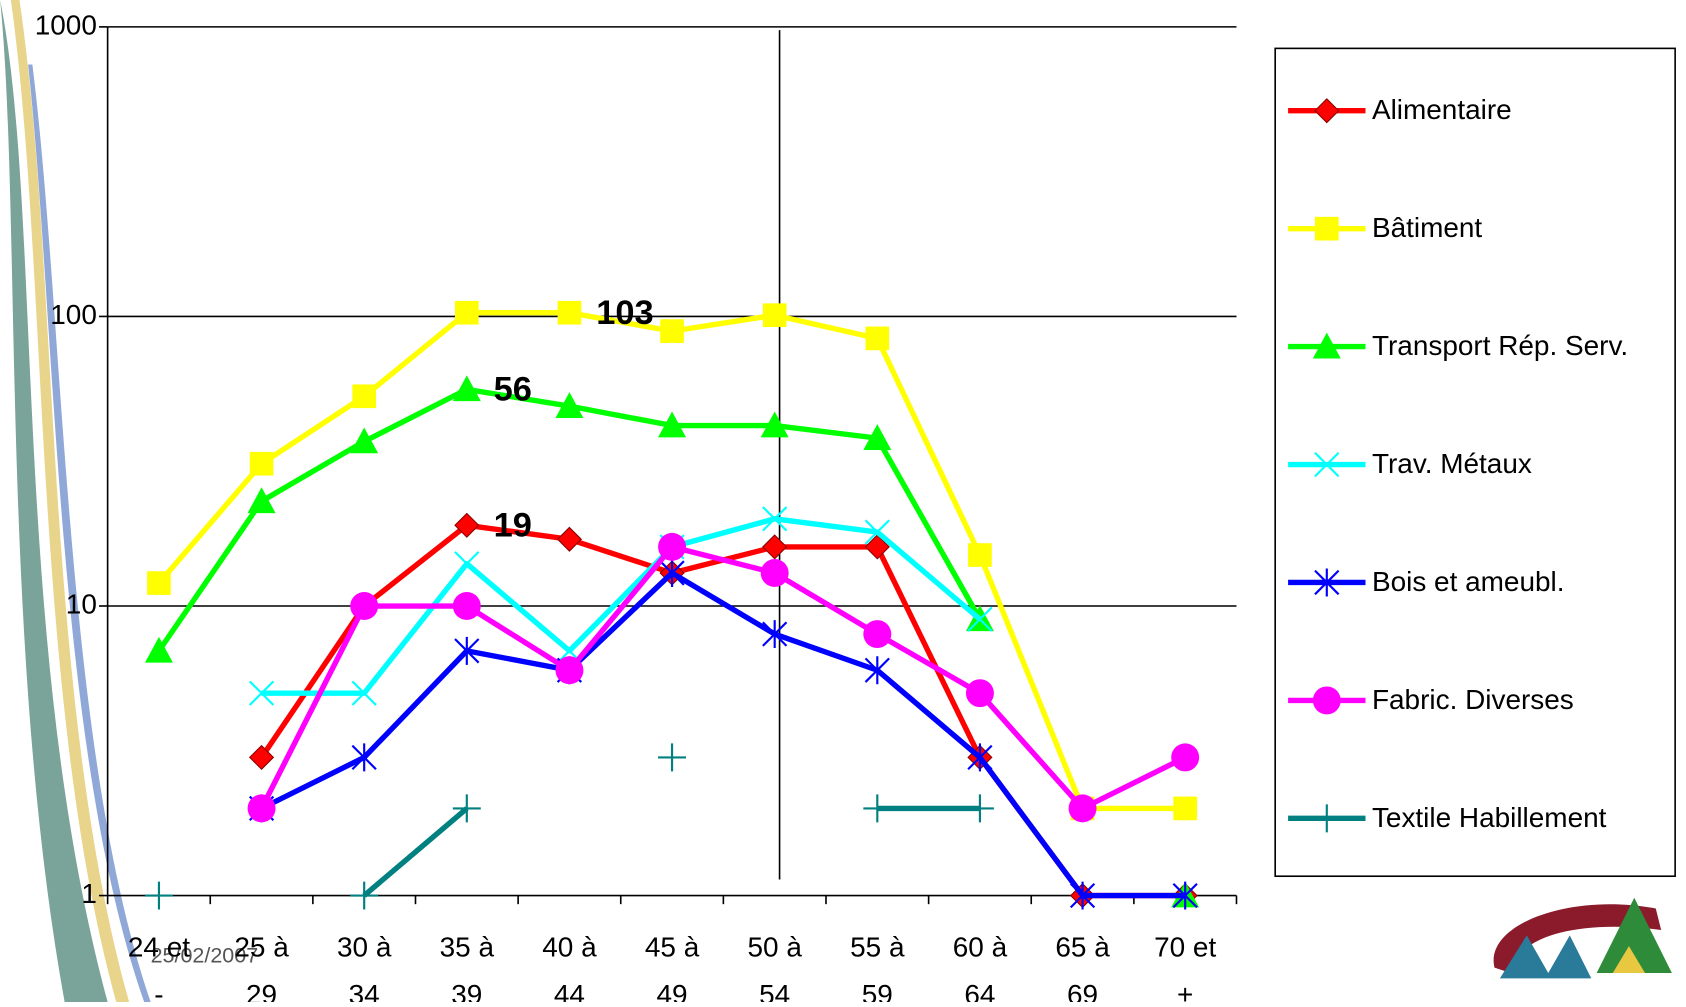  What do you see at coordinates (877, 990) in the screenshot?
I see `x-tick-label: 59` at bounding box center [877, 990].